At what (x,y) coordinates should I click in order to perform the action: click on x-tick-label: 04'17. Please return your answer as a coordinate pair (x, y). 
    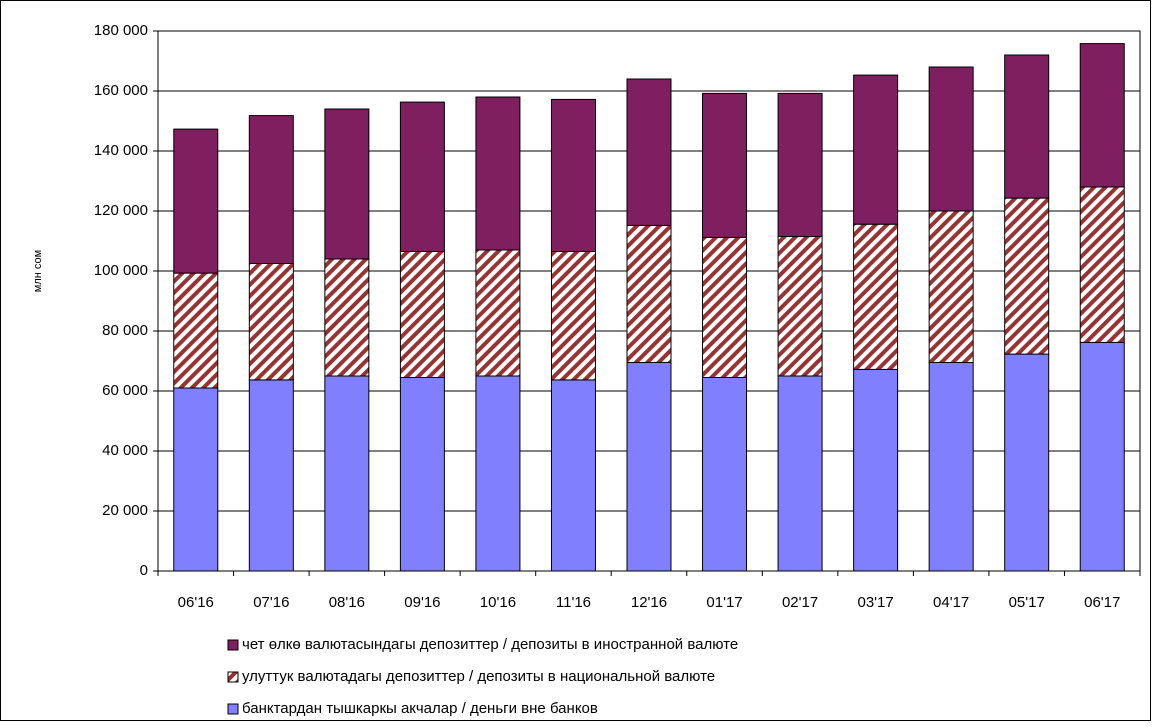
    Looking at the image, I should click on (951, 602).